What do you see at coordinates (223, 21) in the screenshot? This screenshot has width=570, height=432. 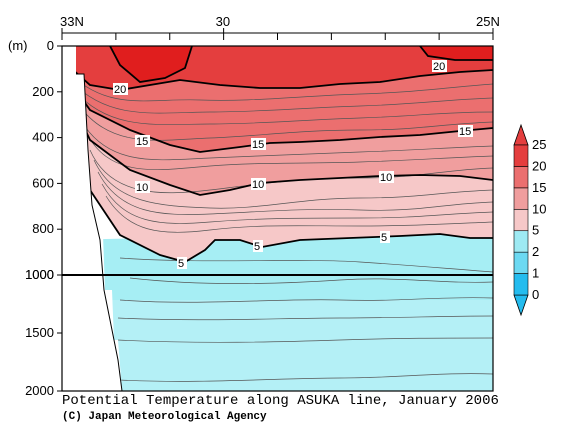 I see `x-tick-label: 30` at bounding box center [223, 21].